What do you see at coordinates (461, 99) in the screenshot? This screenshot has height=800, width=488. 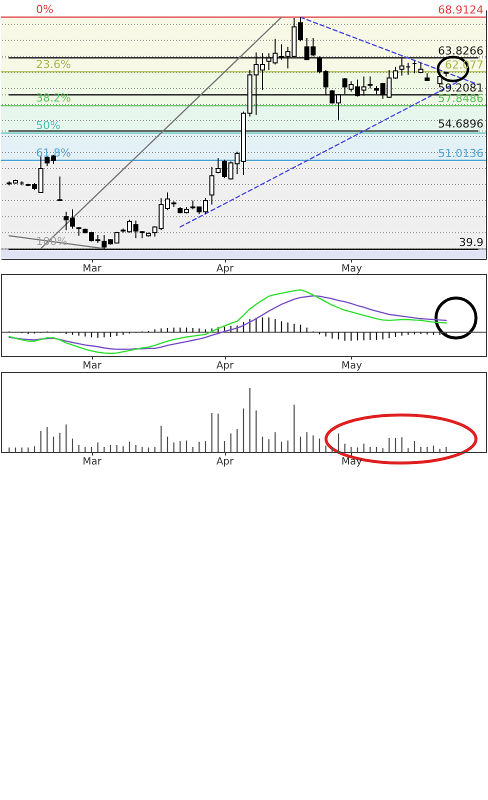 I see `y-tick-label: 57.8486` at bounding box center [461, 99].